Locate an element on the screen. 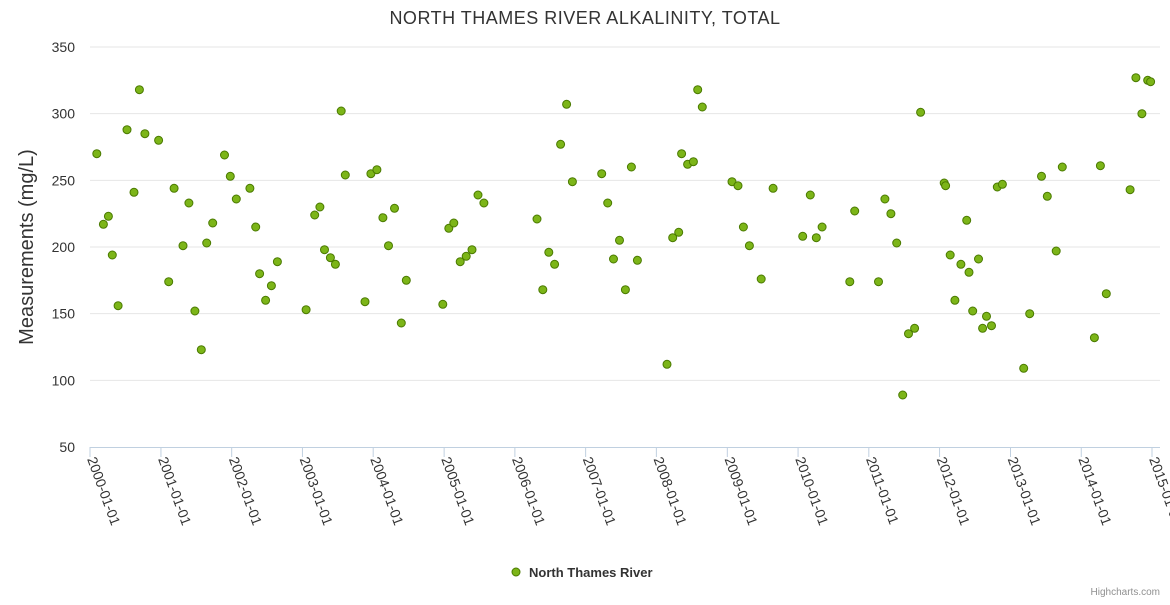 The height and width of the screenshot is (605, 1170). legend-label: North Thames River is located at coordinates (591, 572).